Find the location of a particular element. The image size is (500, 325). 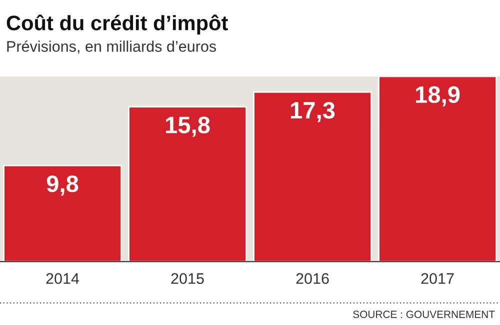

x-tick-label: 2016 is located at coordinates (312, 278).